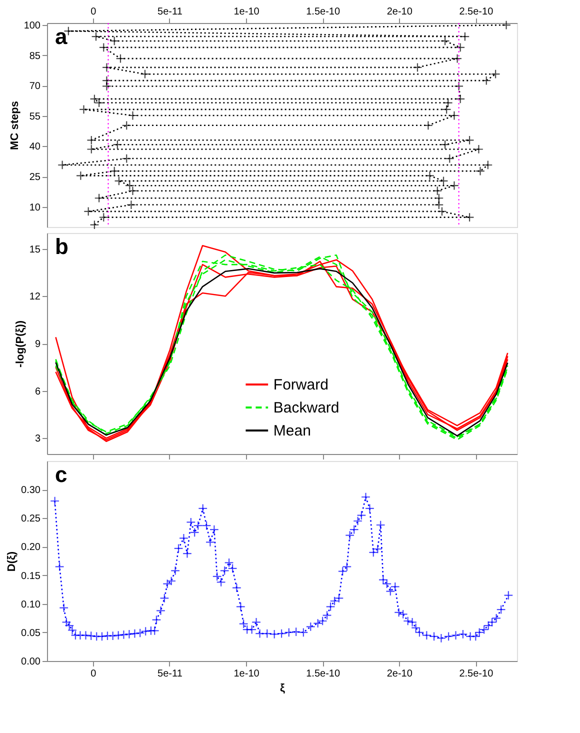  Describe the element at coordinates (283, 688) in the screenshot. I see `x-axis-title: ξ` at that location.